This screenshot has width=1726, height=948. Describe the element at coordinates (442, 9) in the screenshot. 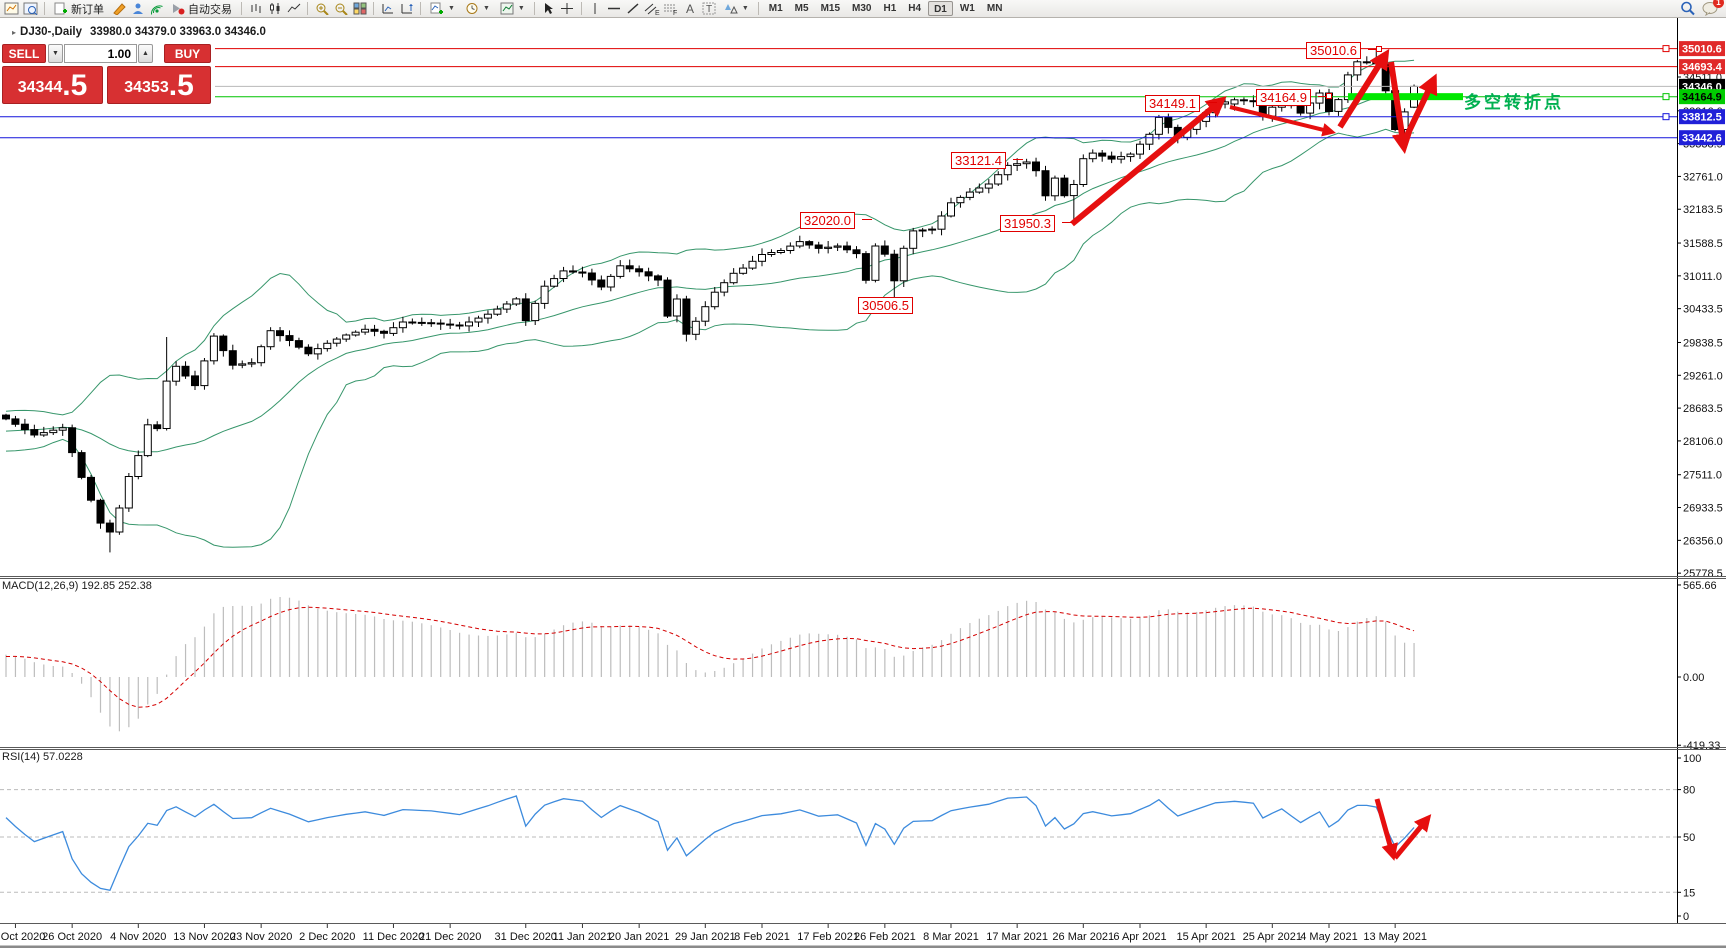

I see `indicators-add-button: ▼` at that location.